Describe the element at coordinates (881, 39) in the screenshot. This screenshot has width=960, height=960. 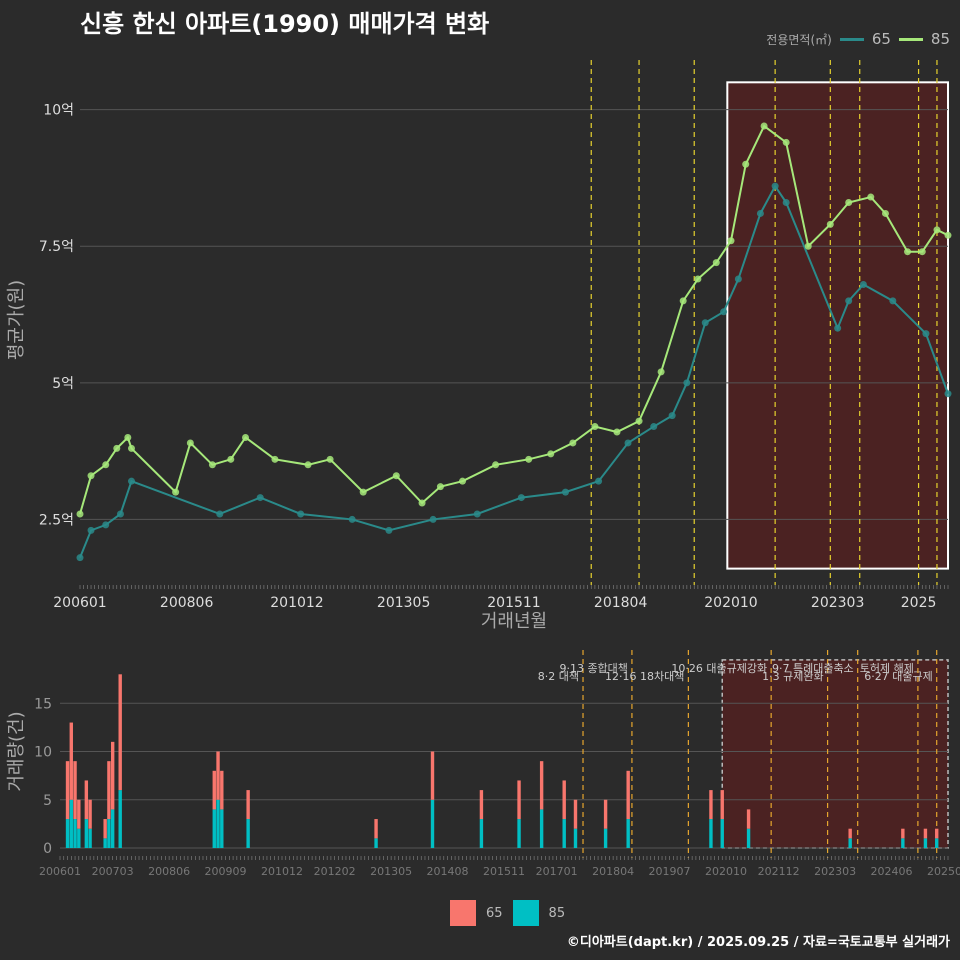
I see `legend-label-65: 65` at that location.